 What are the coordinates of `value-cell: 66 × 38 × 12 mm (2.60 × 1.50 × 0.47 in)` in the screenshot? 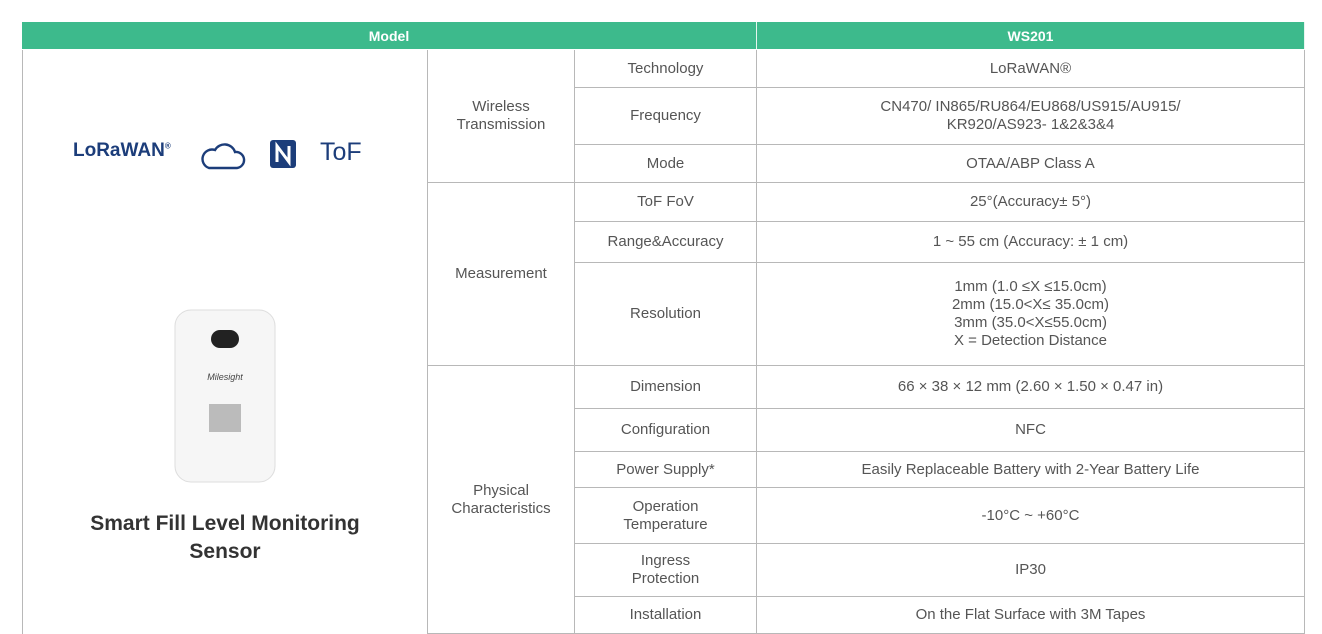 It's located at (1031, 387).